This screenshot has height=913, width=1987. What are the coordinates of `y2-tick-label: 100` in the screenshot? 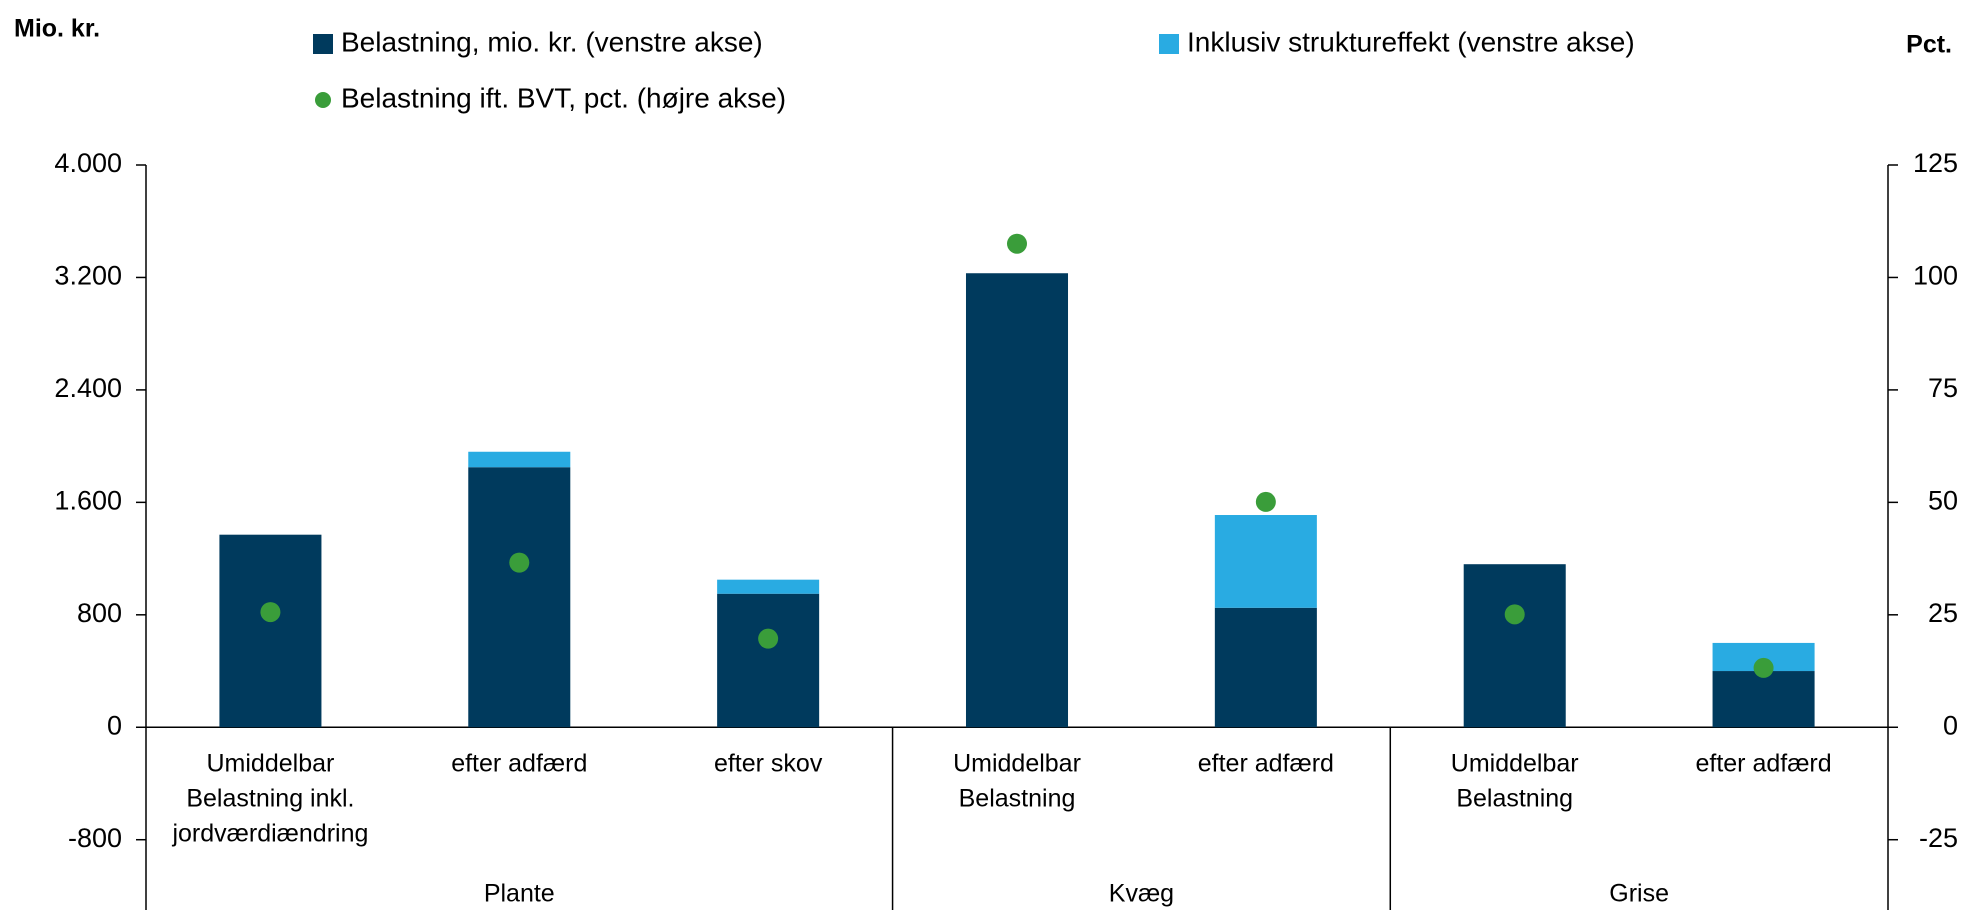 It's located at (1935, 276).